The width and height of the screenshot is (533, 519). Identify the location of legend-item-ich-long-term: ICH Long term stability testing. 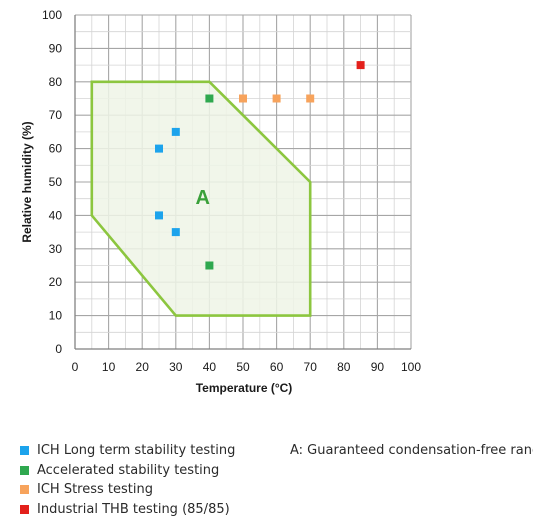
(127, 451).